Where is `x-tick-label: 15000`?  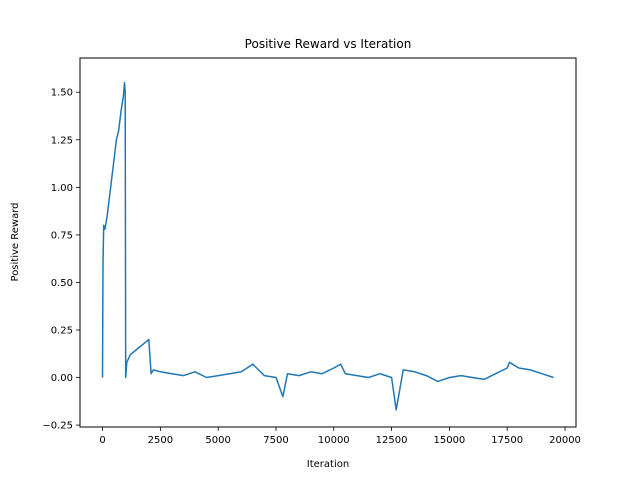 x-tick-label: 15000 is located at coordinates (449, 440).